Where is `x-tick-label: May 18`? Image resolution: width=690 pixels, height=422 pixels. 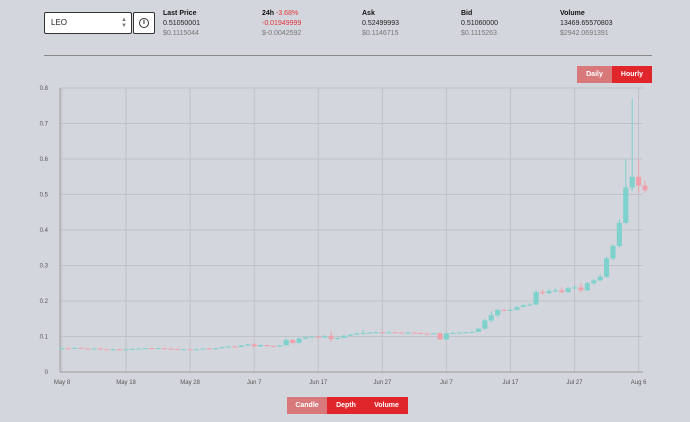 x-tick-label: May 18 is located at coordinates (126, 383).